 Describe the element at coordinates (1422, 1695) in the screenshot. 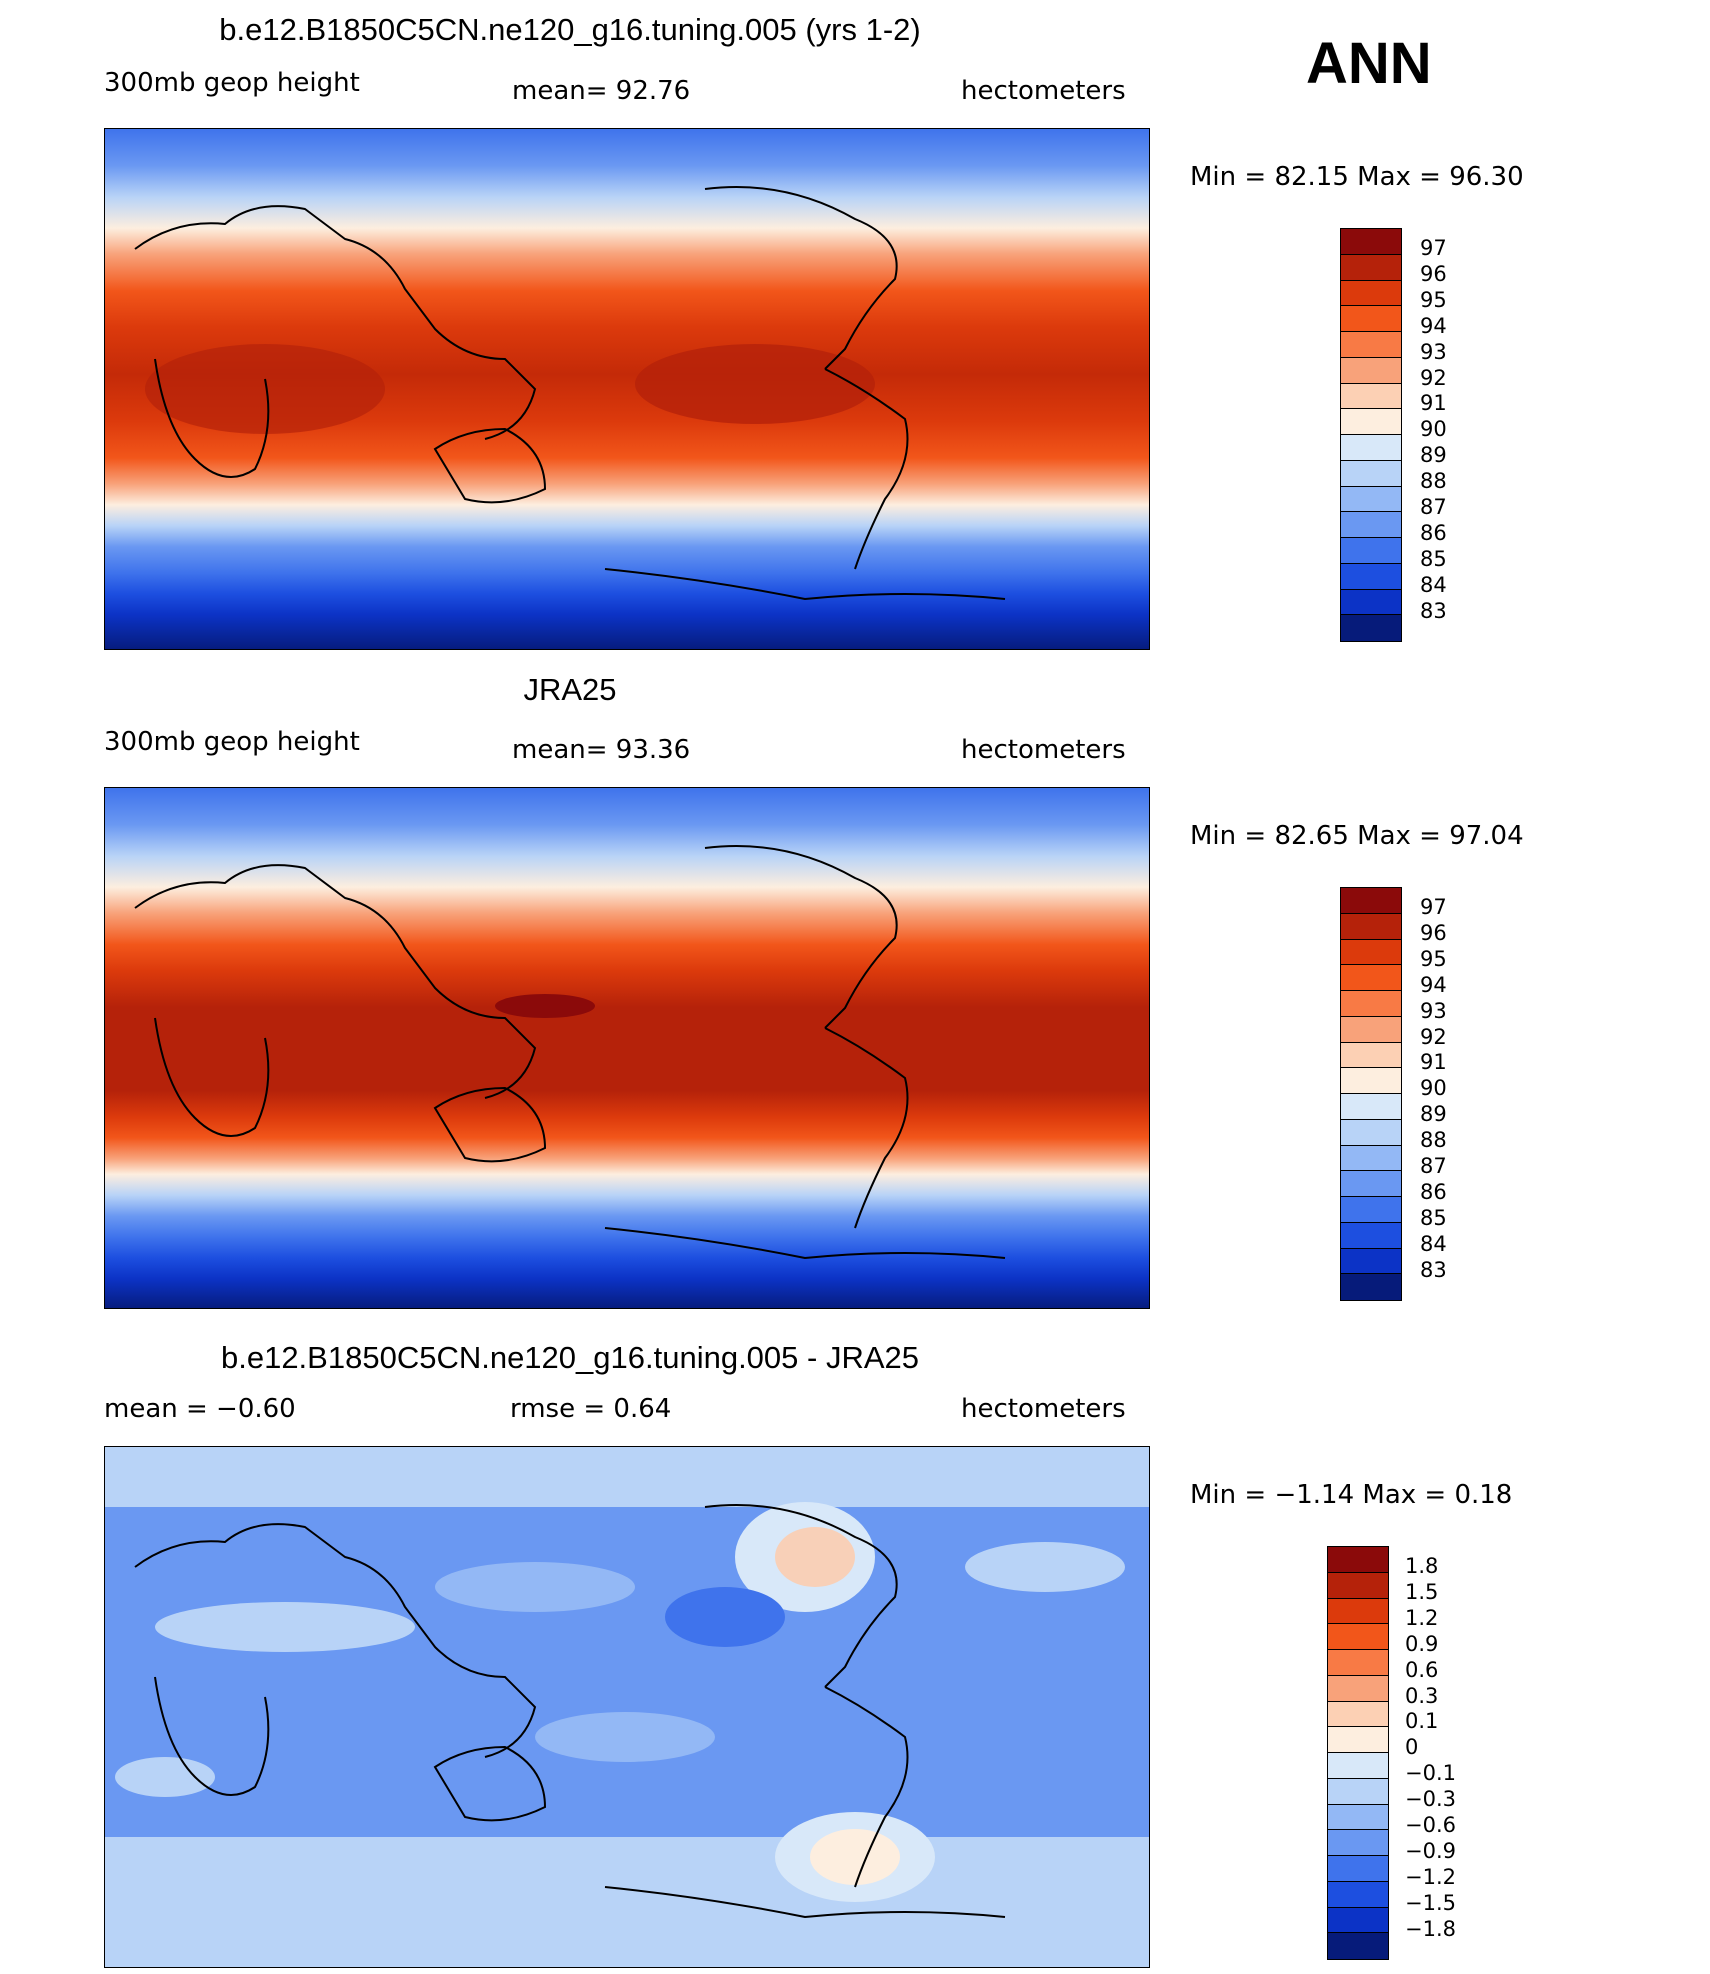

I see `colorbar-label: 0.3` at that location.